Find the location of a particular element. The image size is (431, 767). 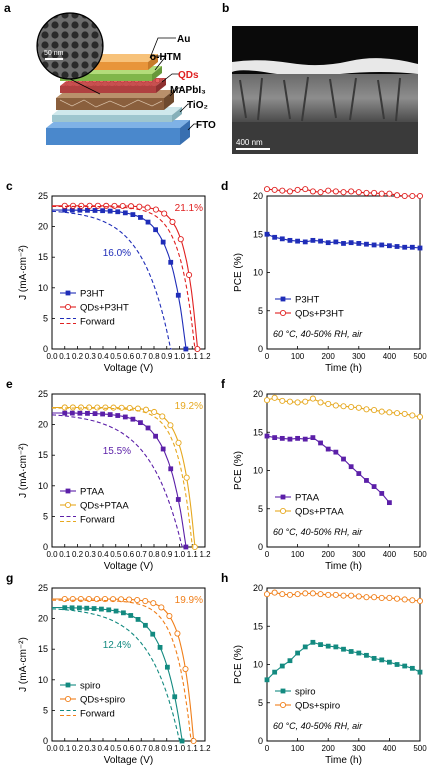

legend-label: spiro is located at coordinates (90, 686).